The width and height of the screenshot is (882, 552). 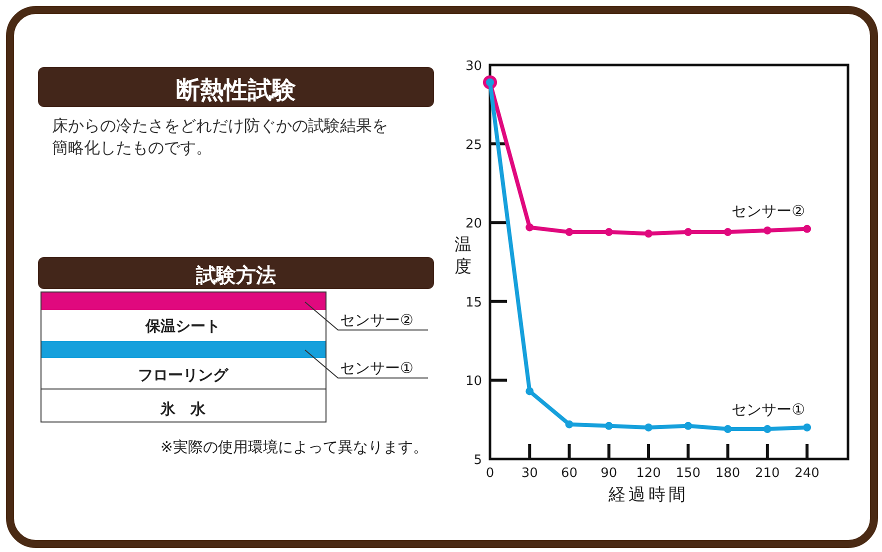 I want to click on series-label: センサー②, so click(x=769, y=211).